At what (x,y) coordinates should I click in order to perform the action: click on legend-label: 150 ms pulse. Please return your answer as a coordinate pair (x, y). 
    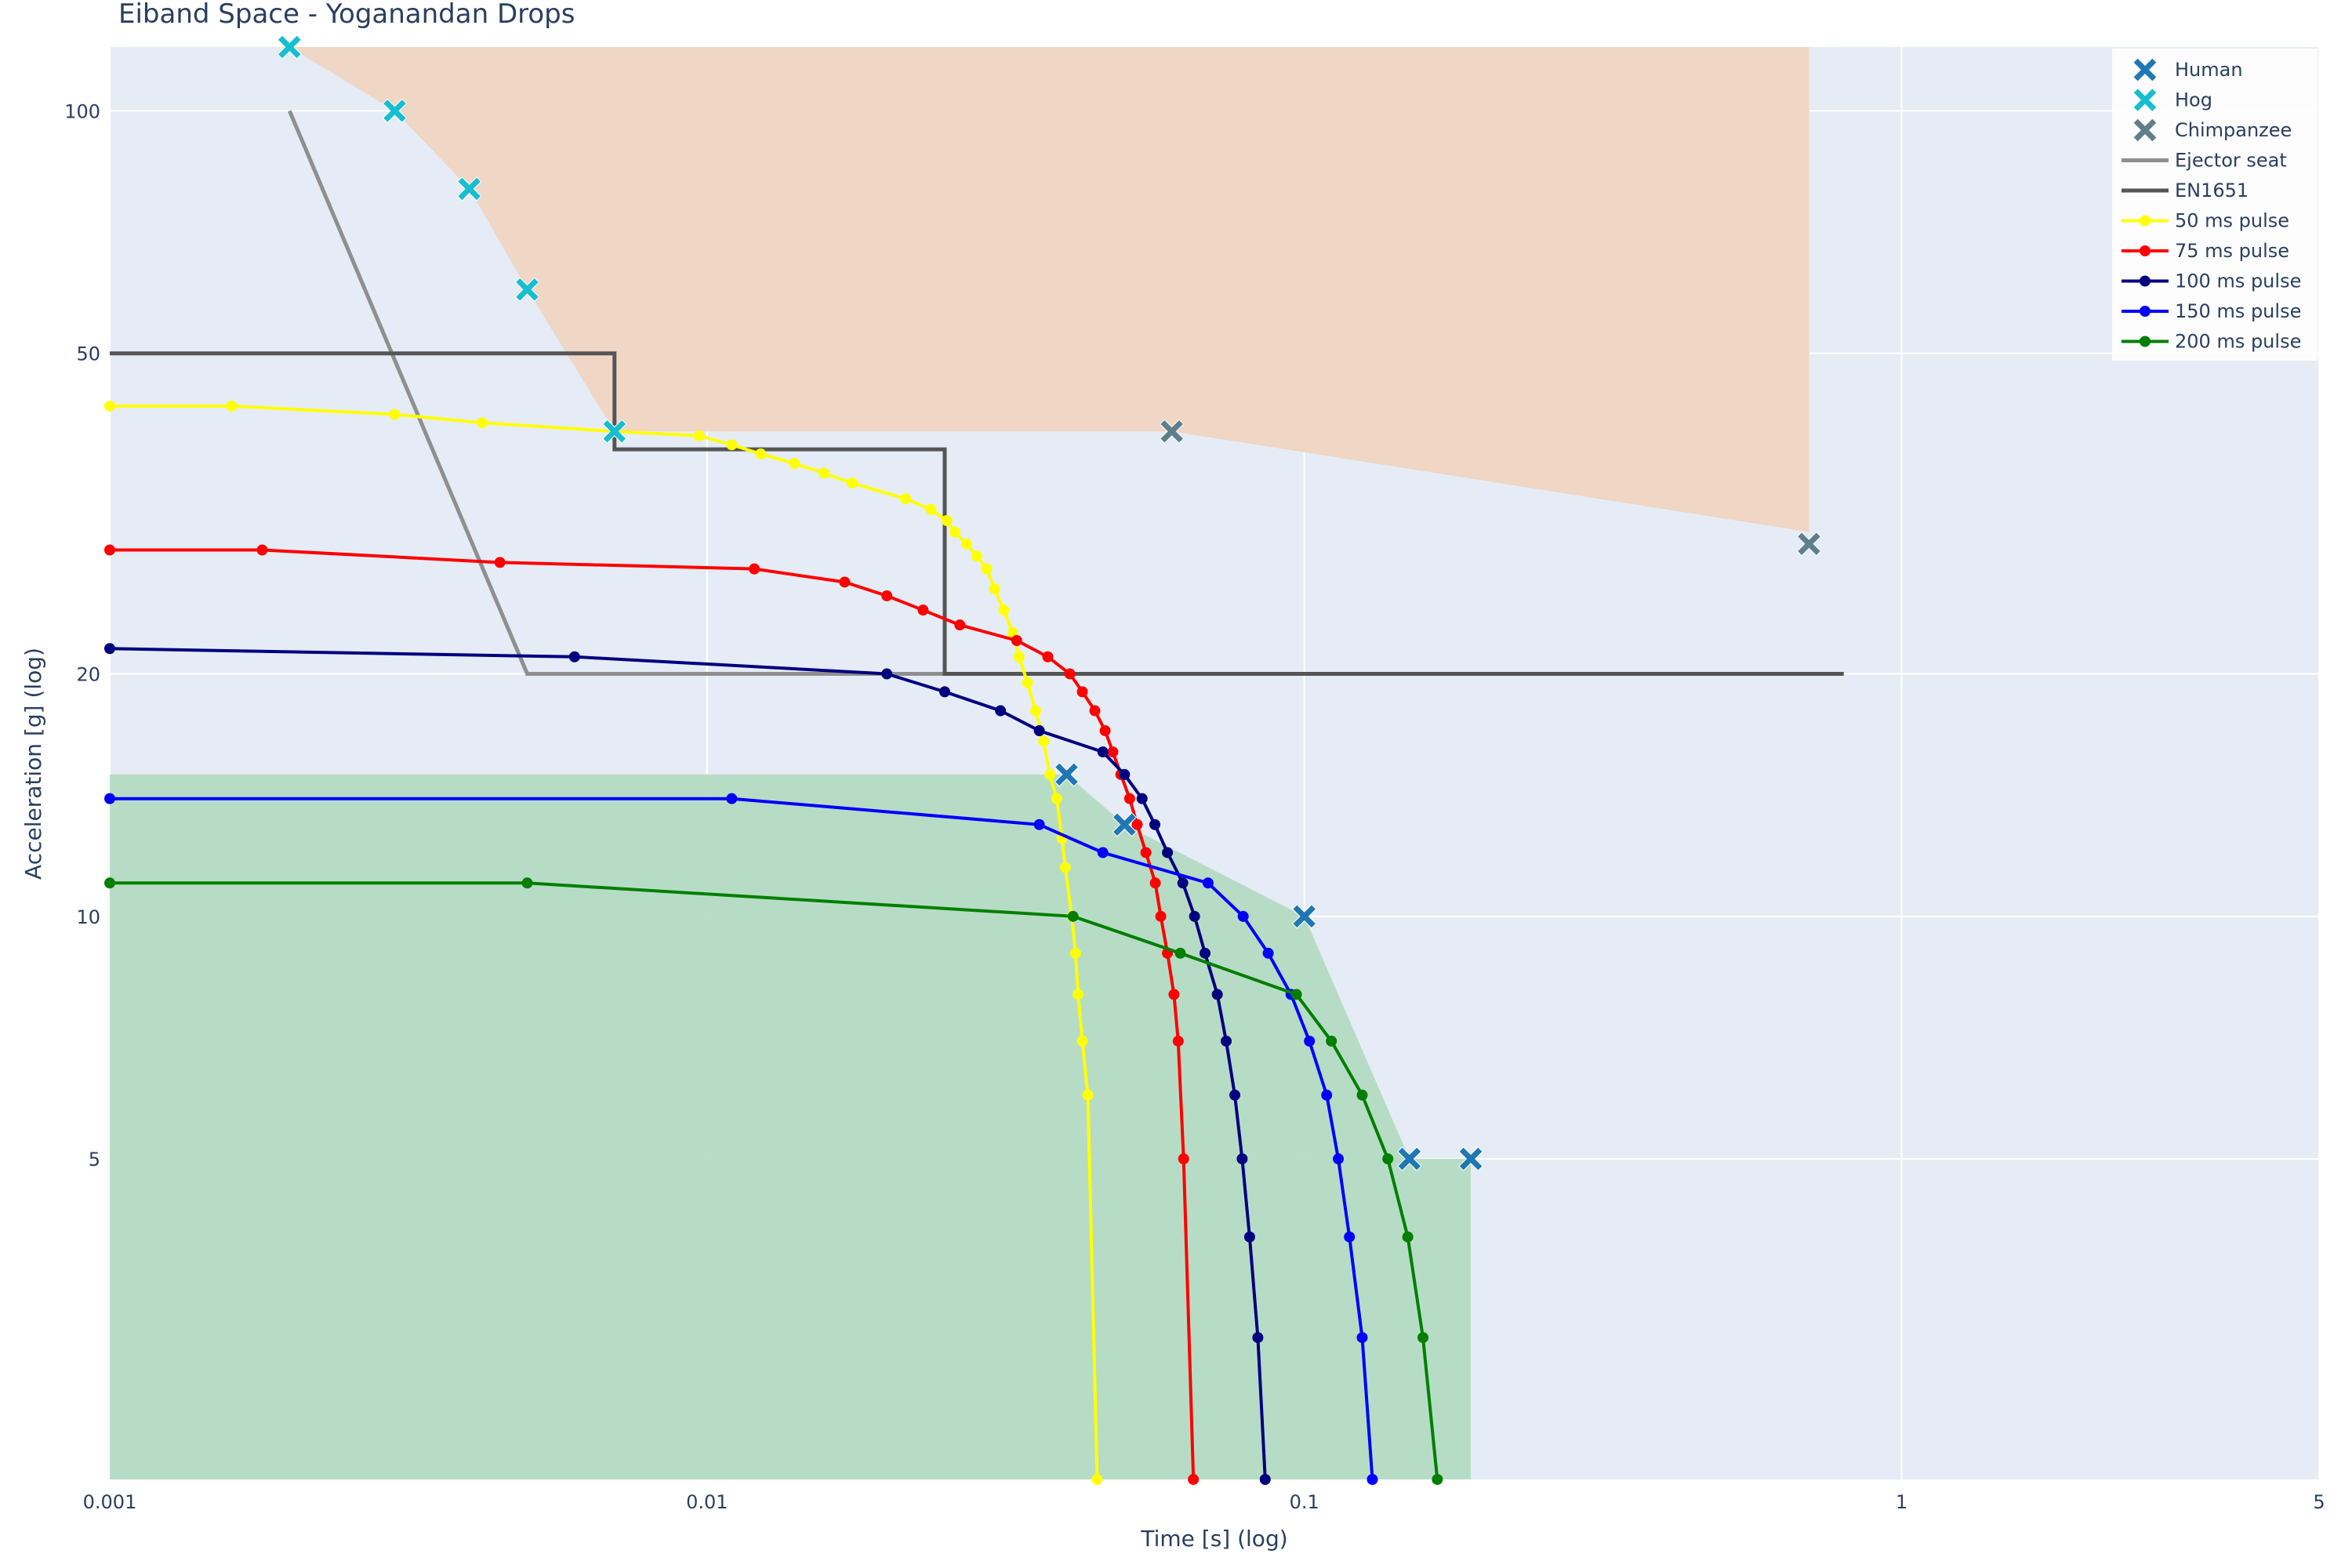
    Looking at the image, I should click on (2238, 311).